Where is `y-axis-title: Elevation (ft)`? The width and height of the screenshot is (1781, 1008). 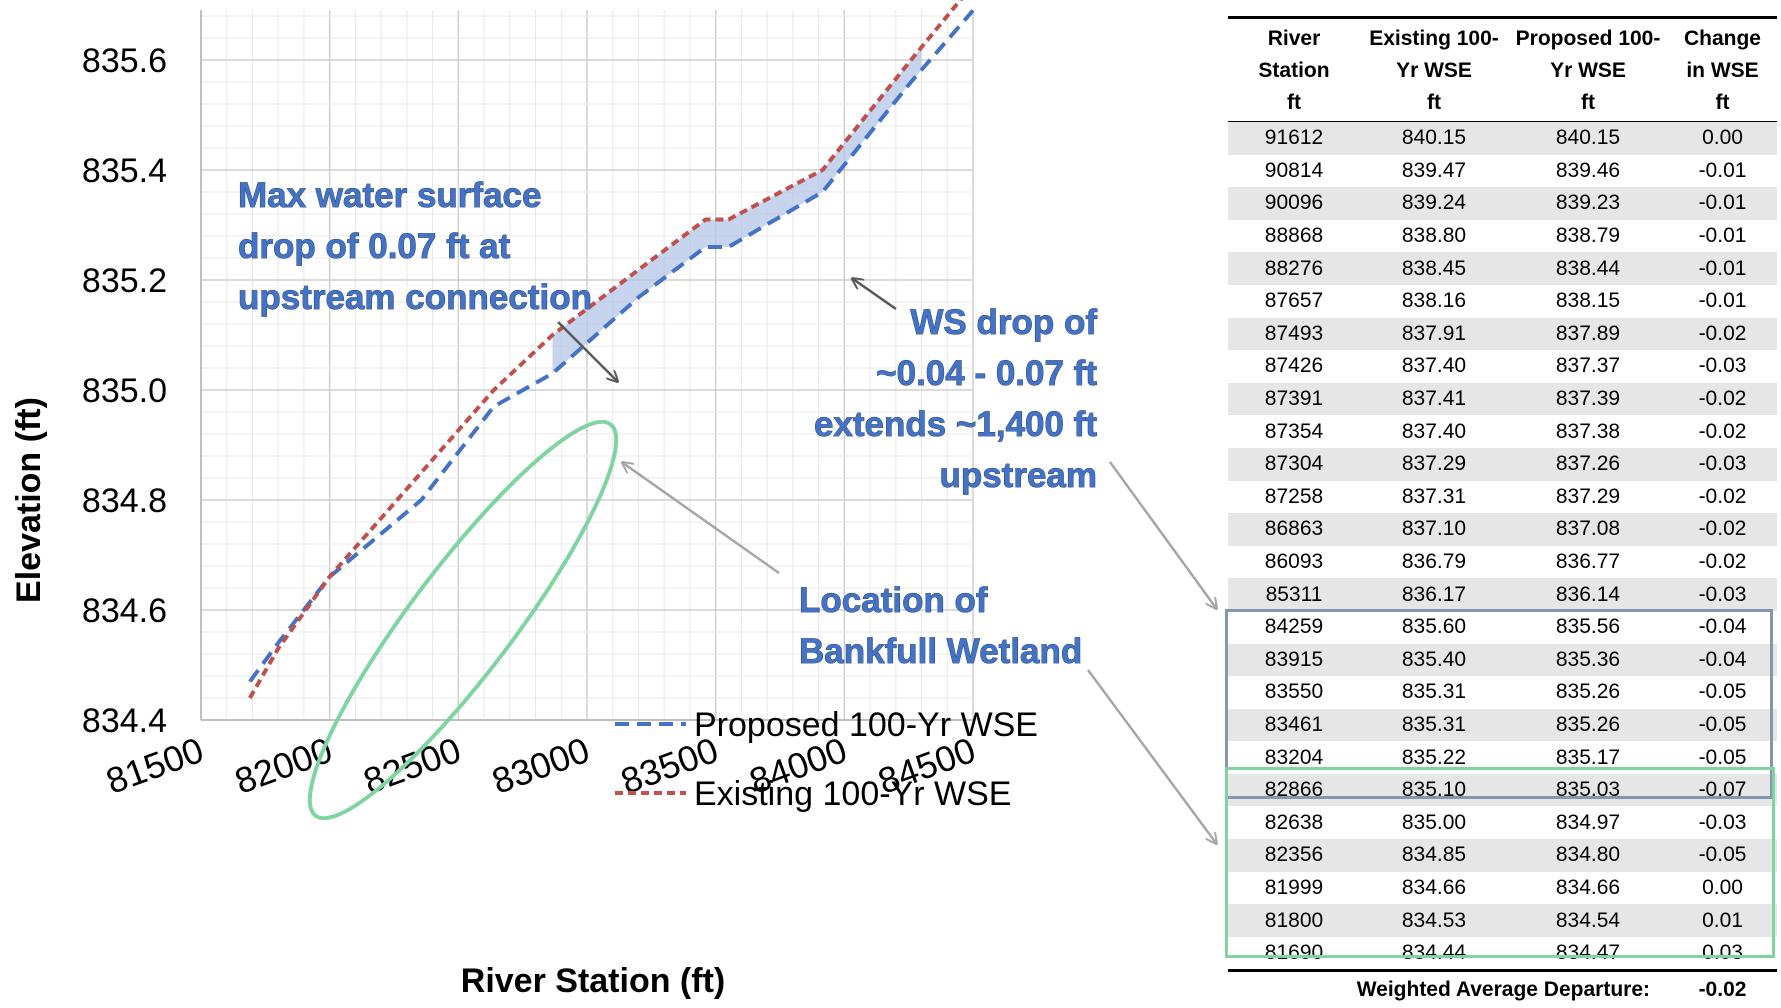
y-axis-title: Elevation (ft) is located at coordinates (29, 500).